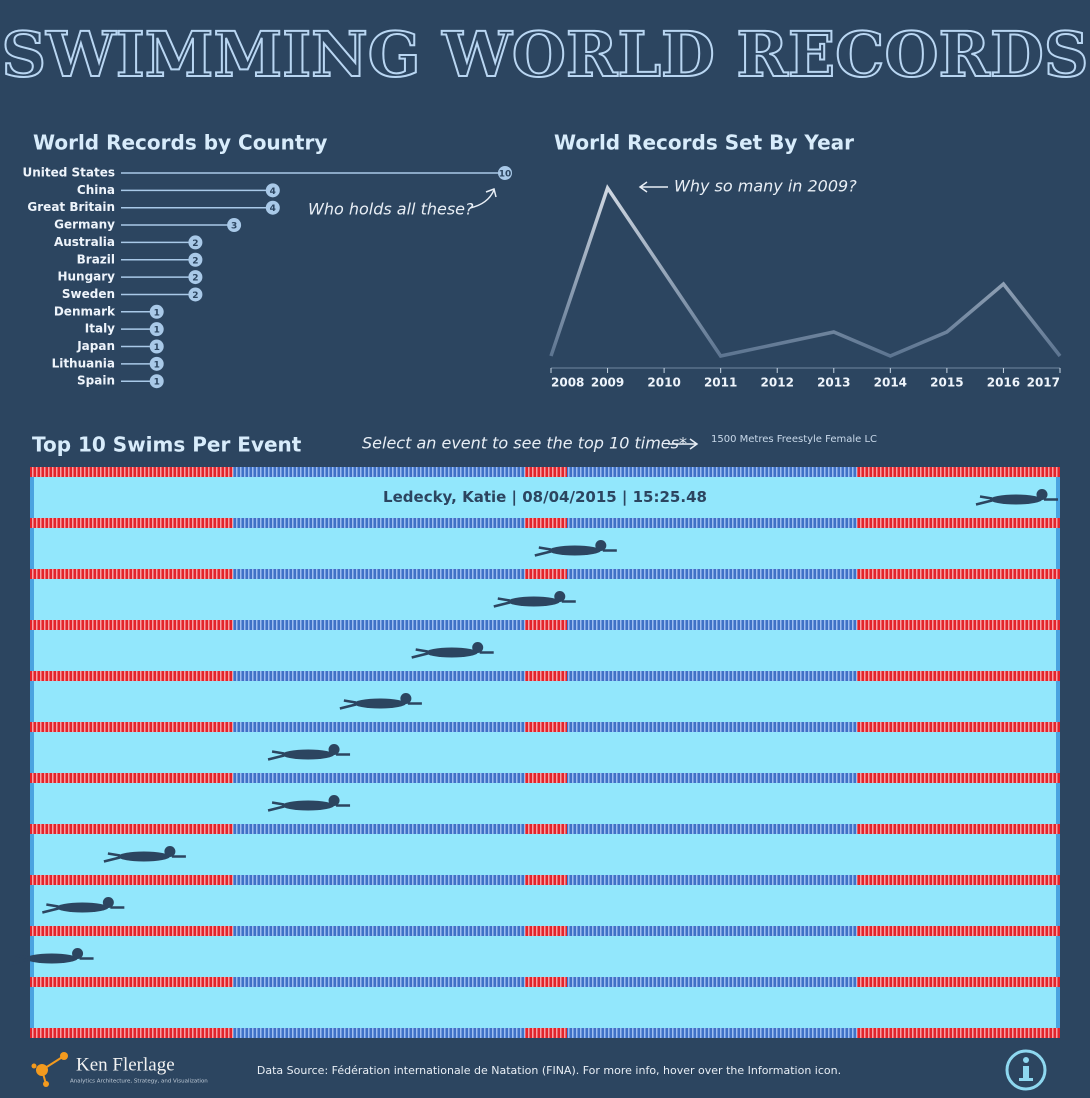 The image size is (1090, 1098). What do you see at coordinates (96, 381) in the screenshot?
I see `category-label: Spain` at bounding box center [96, 381].